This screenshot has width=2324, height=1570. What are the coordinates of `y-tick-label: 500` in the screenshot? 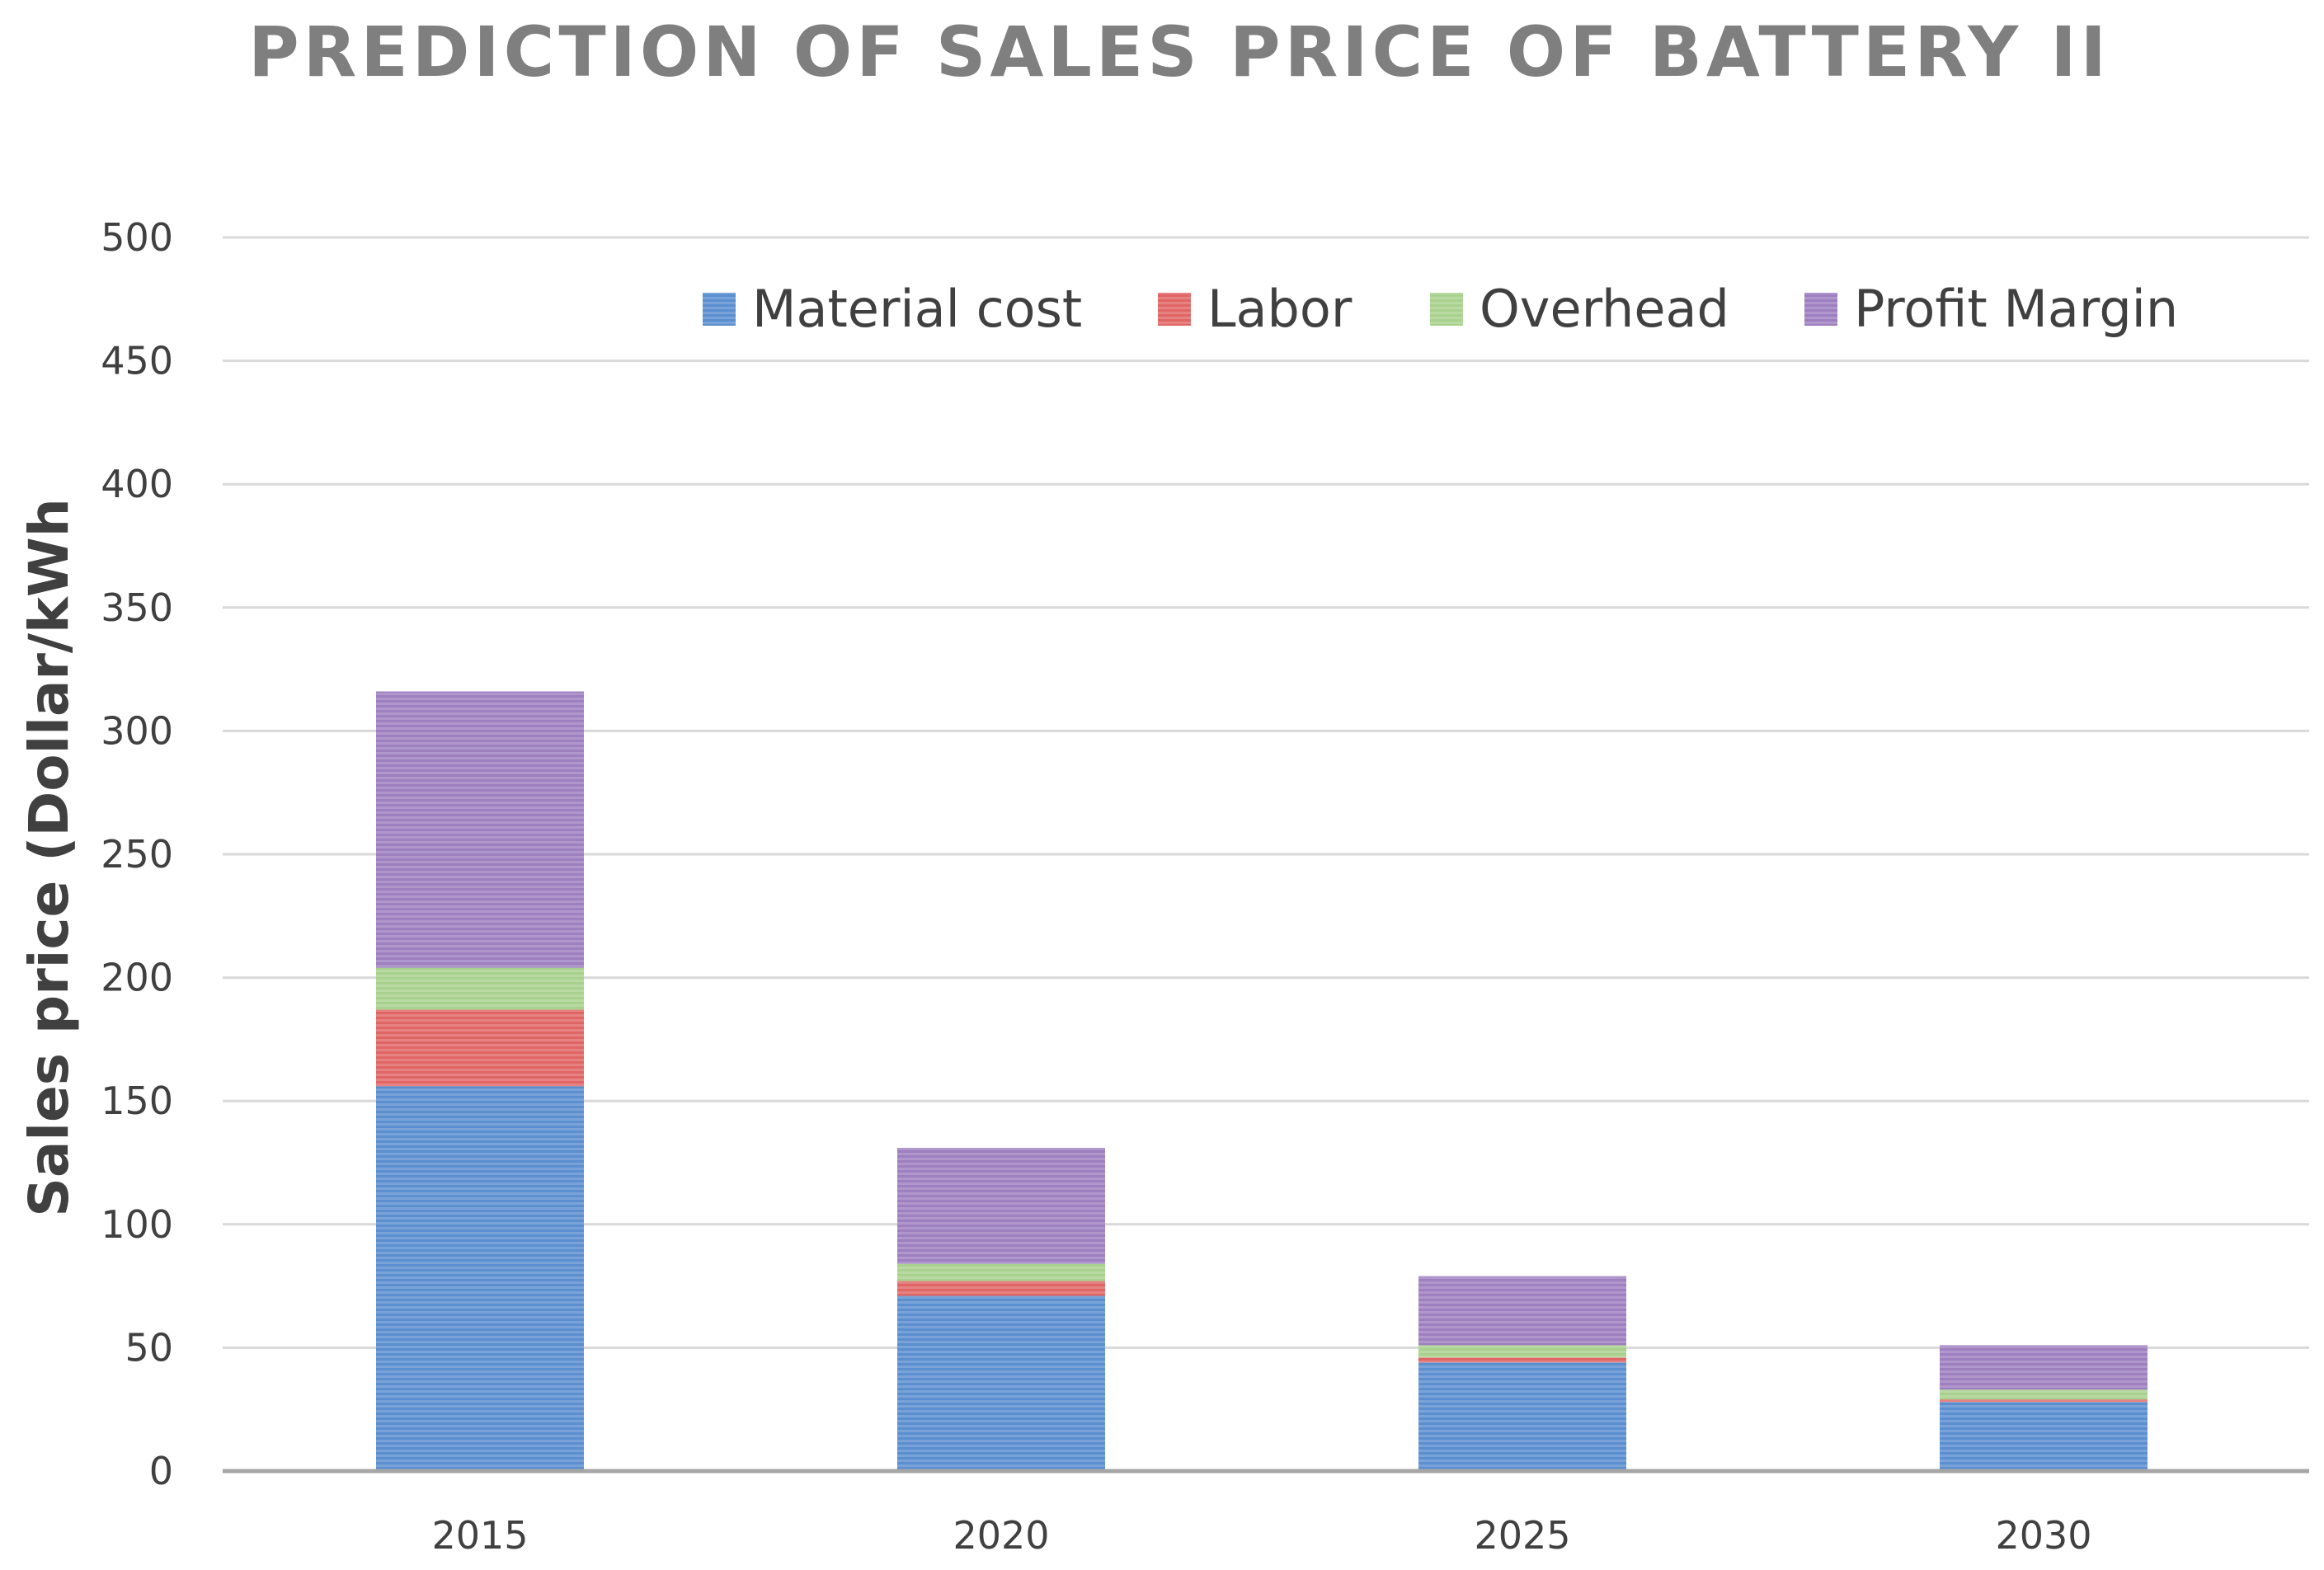 It's located at (137, 237).